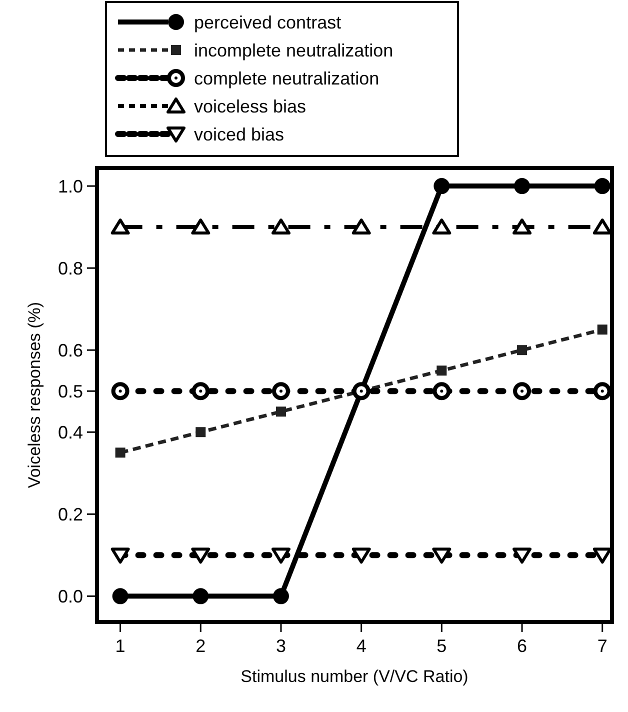  What do you see at coordinates (201, 646) in the screenshot?
I see `x-tick-label: 2` at bounding box center [201, 646].